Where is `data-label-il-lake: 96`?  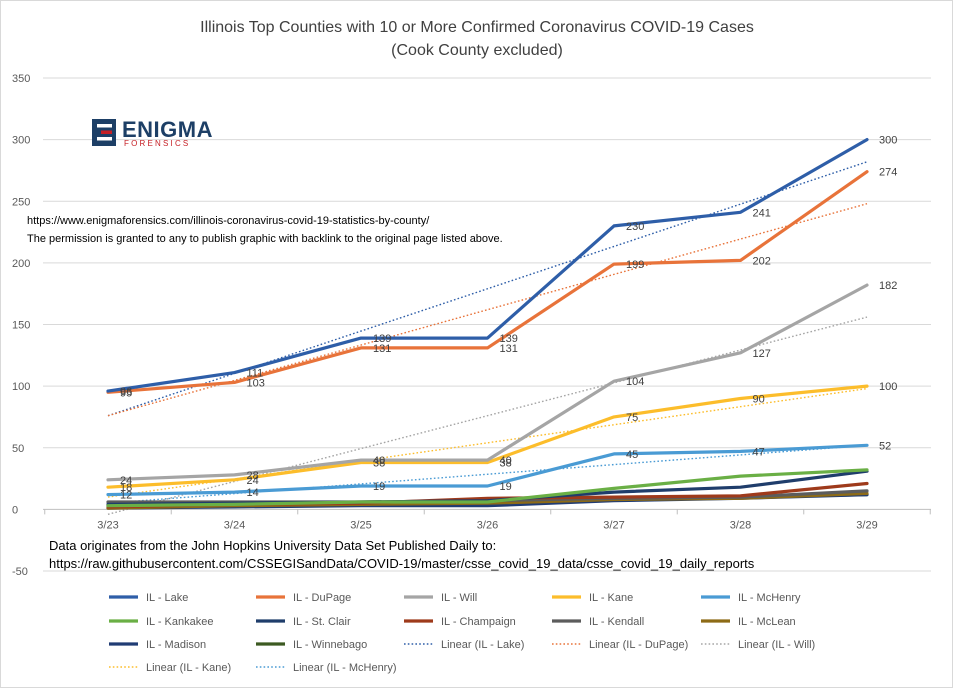
data-label-il-lake: 96 is located at coordinates (126, 392).